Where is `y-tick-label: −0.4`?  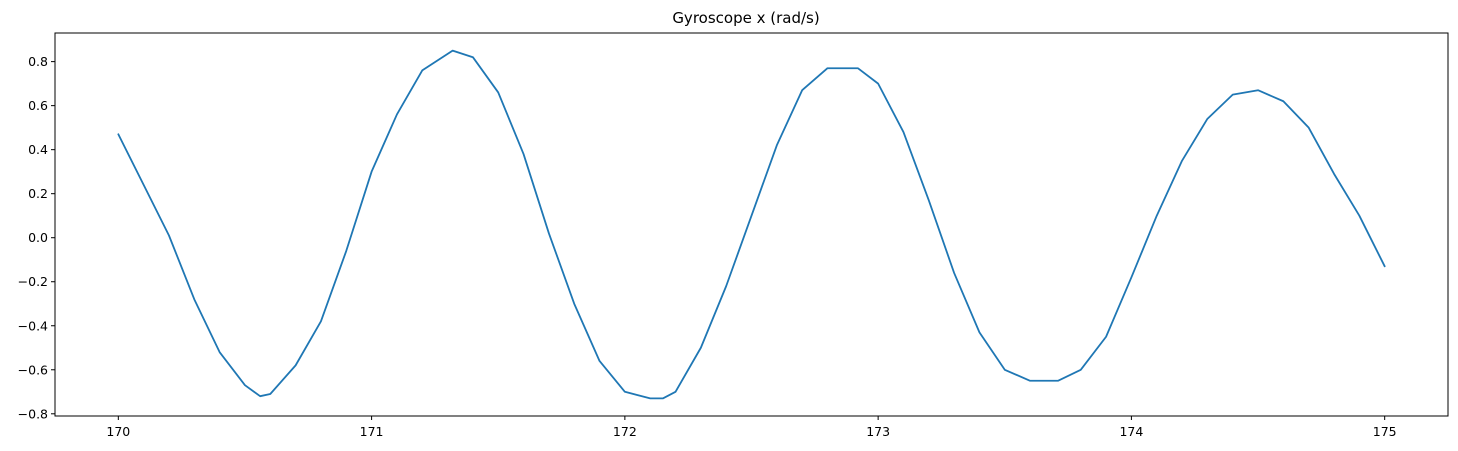 y-tick-label: −0.4 is located at coordinates (33, 325).